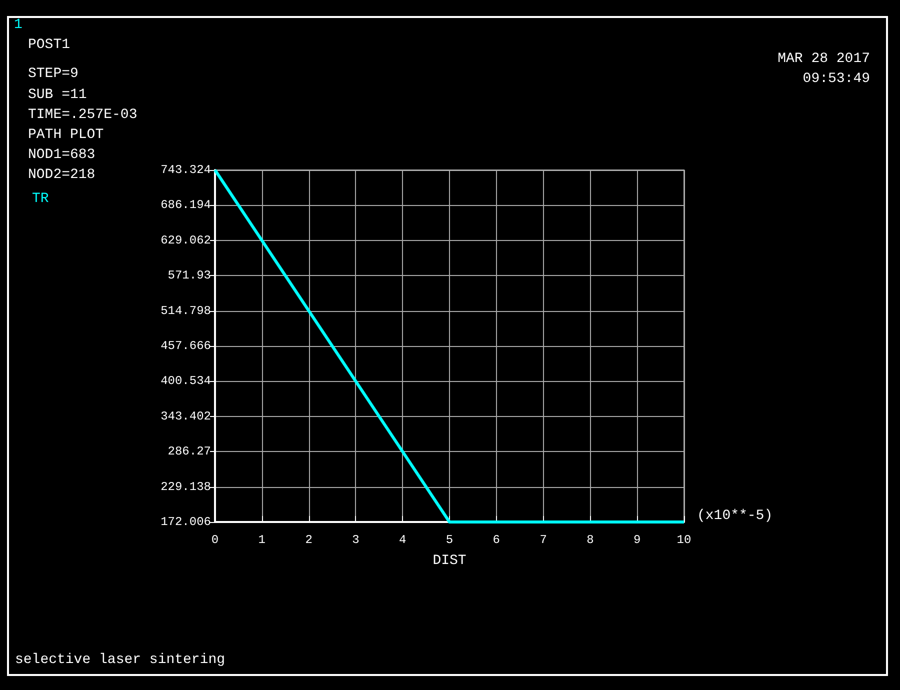 This screenshot has width=900, height=690. What do you see at coordinates (66, 135) in the screenshot?
I see `text: PATH PLOT` at bounding box center [66, 135].